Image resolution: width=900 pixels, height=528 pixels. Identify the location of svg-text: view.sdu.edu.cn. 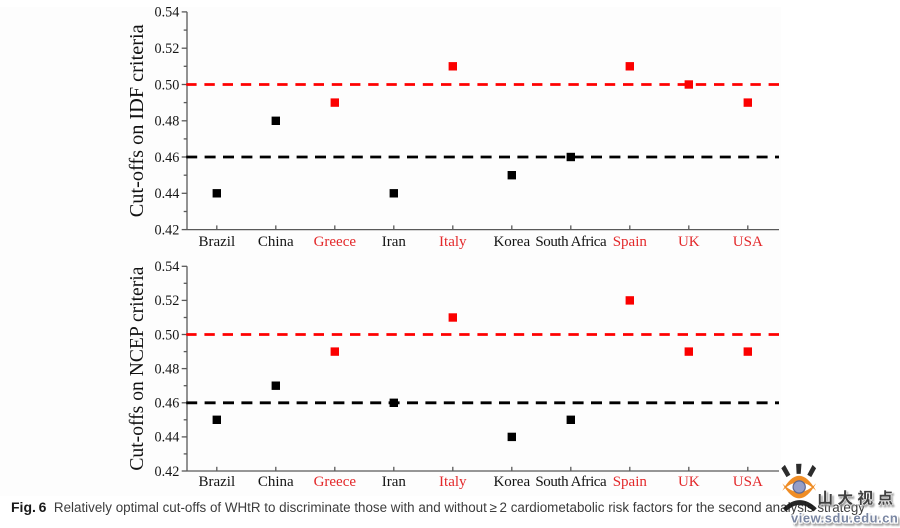
(844, 517).